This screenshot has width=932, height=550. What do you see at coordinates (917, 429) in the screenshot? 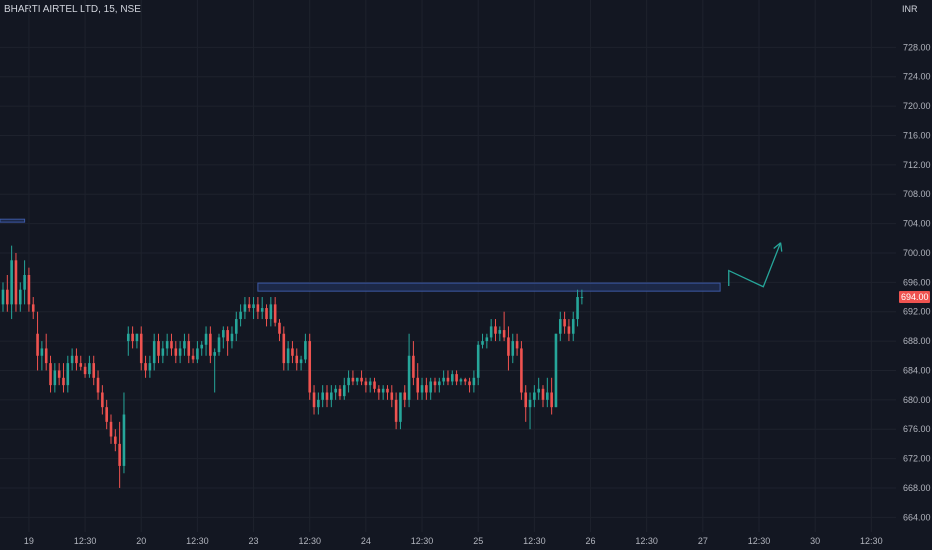
I see `y-tick-label: 676.00` at bounding box center [917, 429].